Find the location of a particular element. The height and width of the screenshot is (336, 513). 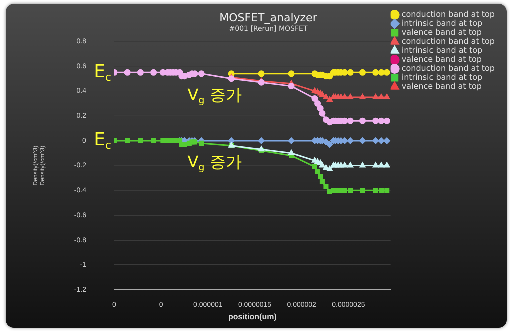

chart-title: MOSFET_analyzer is located at coordinates (269, 17).